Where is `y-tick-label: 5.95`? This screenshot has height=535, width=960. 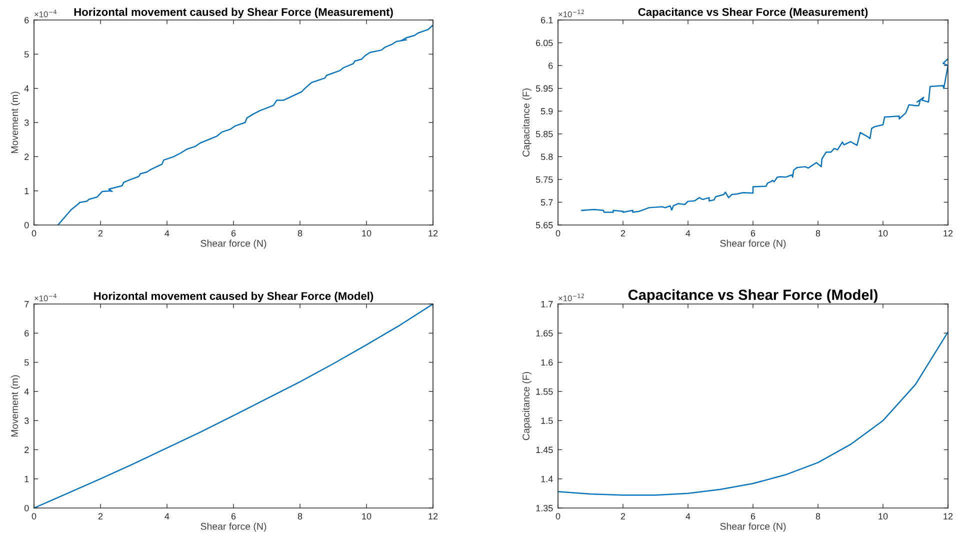 y-tick-label: 5.95 is located at coordinates (544, 88).